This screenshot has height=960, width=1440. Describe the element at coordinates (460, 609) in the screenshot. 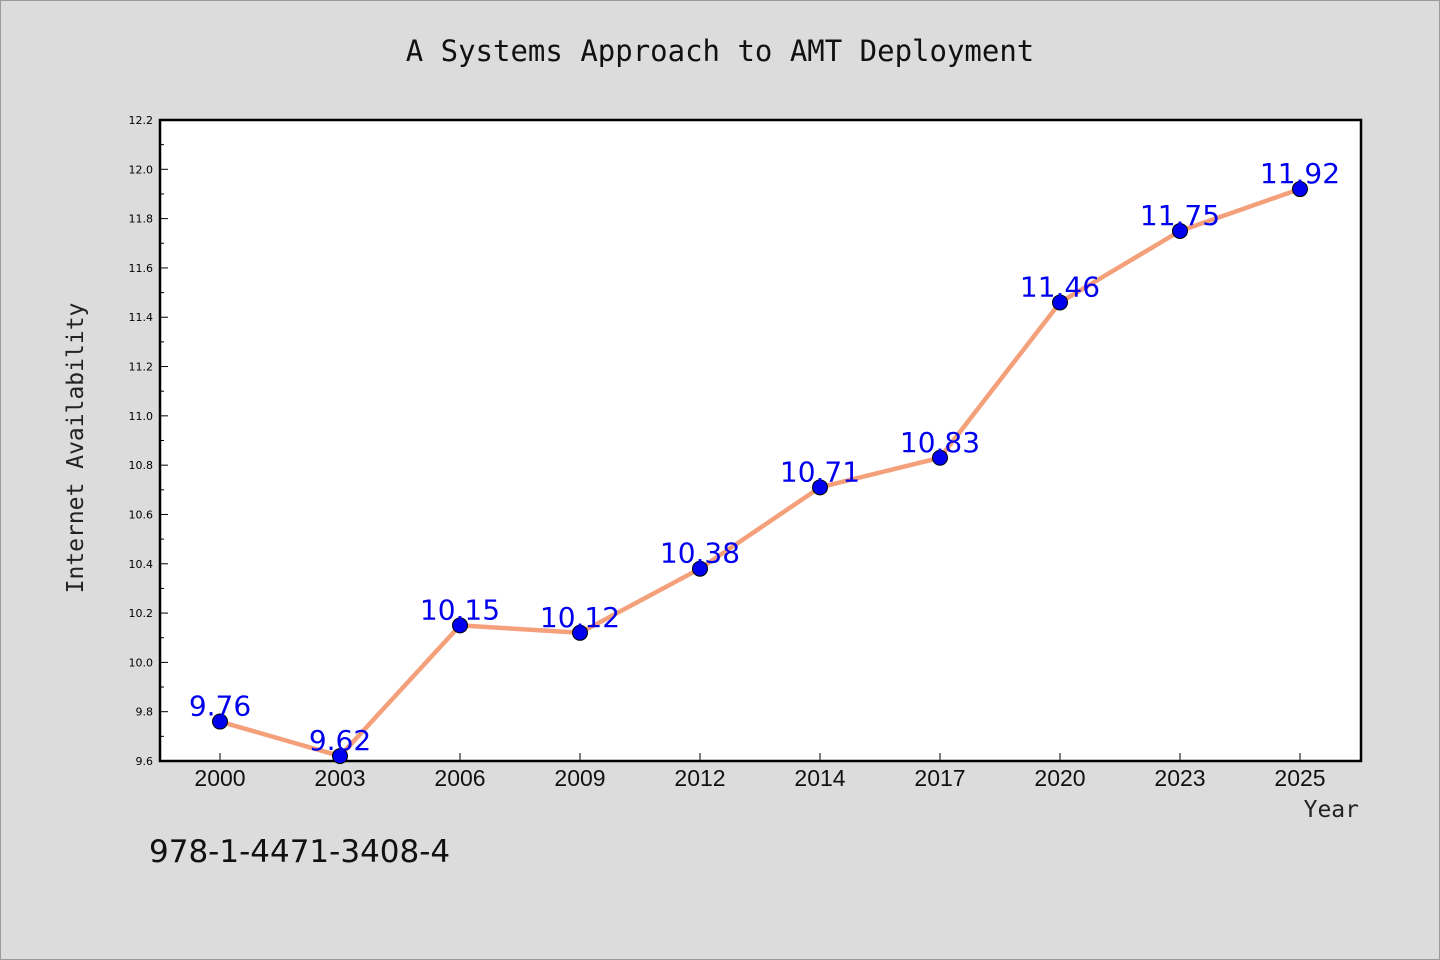

I see `data-label: 10.15` at that location.